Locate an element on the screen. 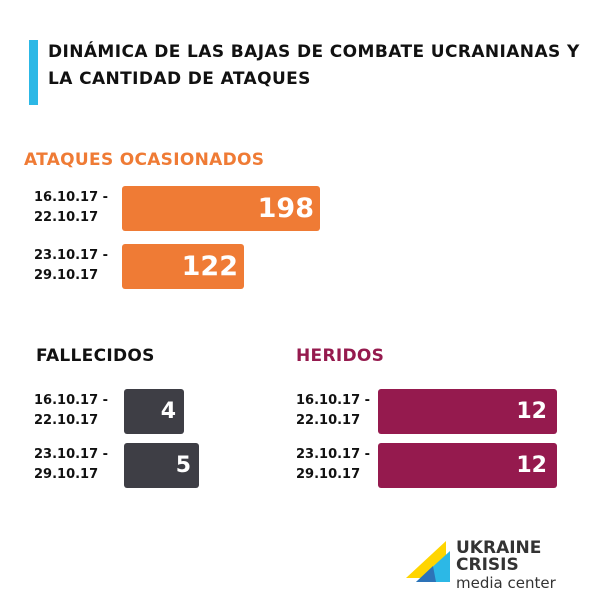 The height and width of the screenshot is (600, 600). fallecidos-bar: 5 is located at coordinates (161, 465).